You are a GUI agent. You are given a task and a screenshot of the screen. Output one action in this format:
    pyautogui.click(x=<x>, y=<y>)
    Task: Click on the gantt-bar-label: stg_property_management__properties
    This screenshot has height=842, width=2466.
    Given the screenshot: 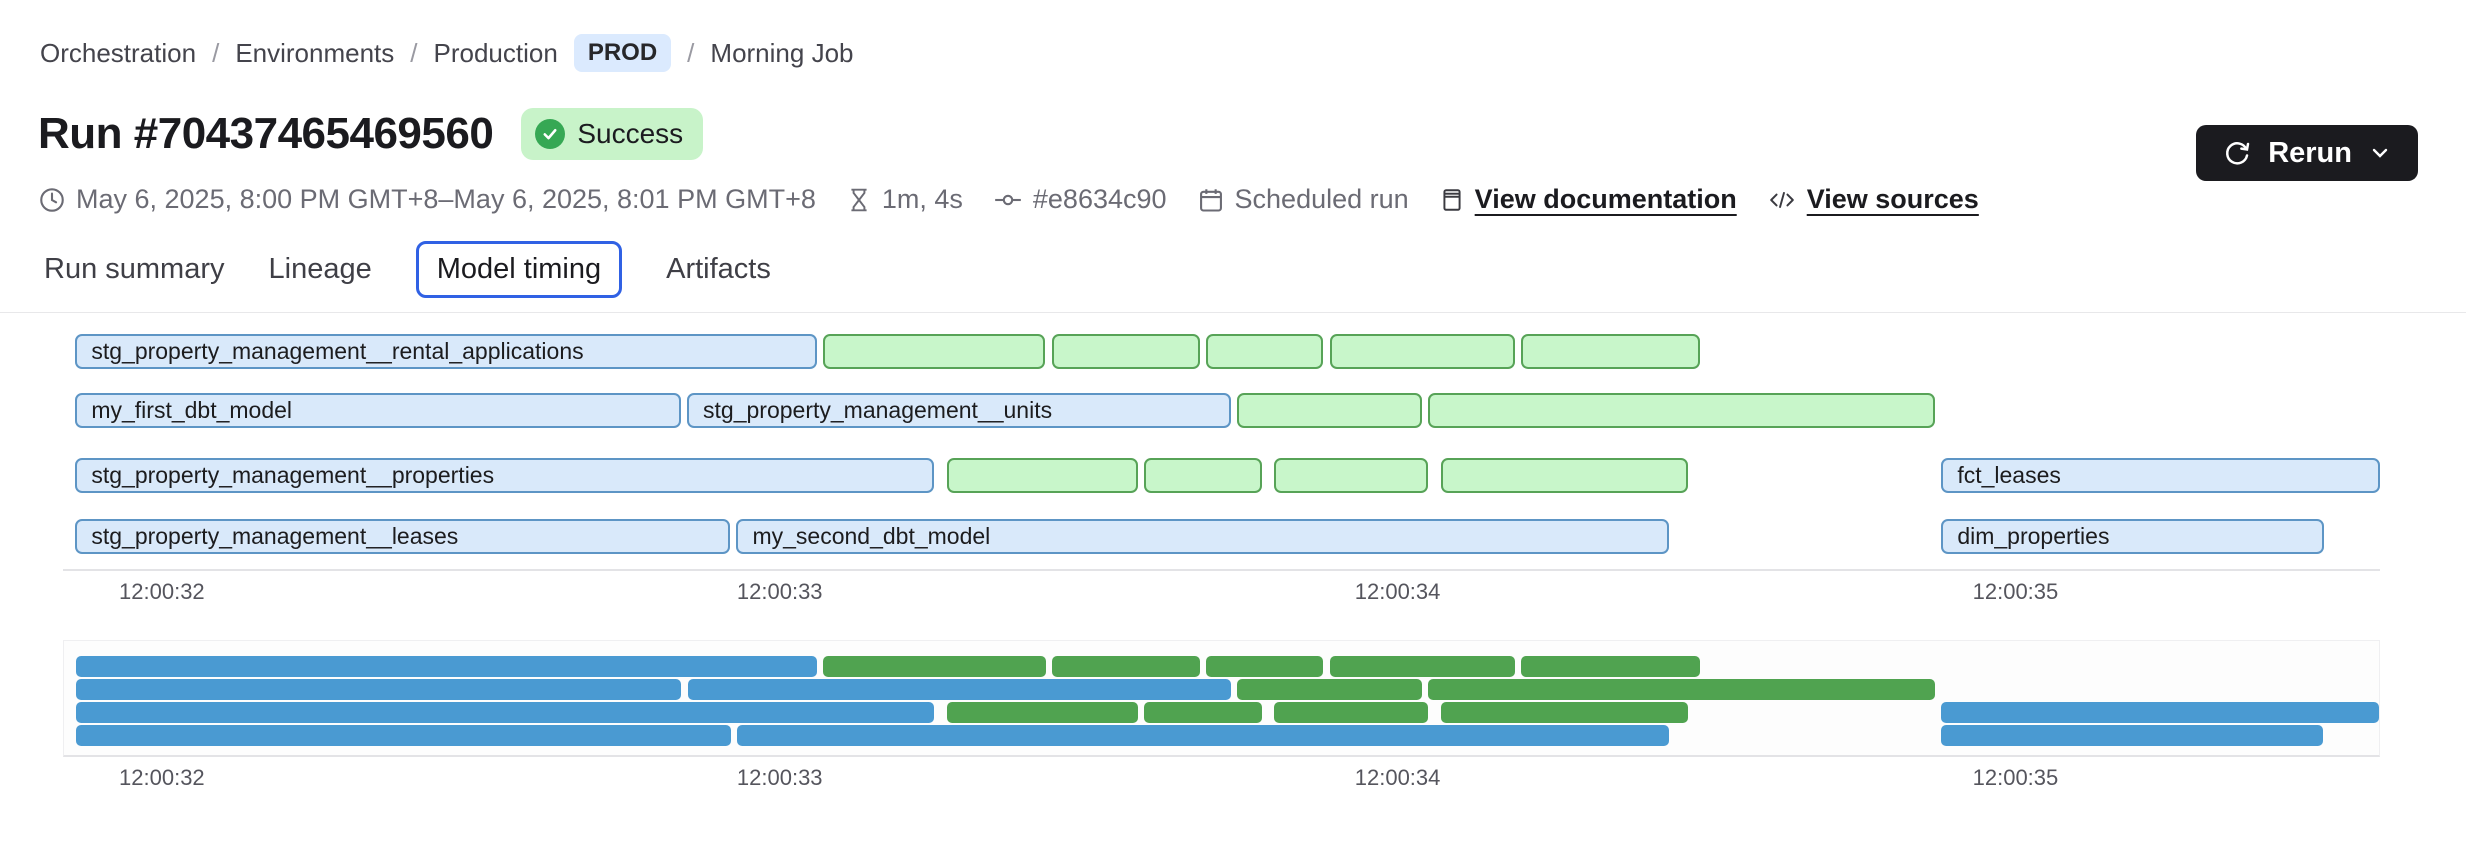 What is the action you would take?
    pyautogui.click(x=293, y=475)
    